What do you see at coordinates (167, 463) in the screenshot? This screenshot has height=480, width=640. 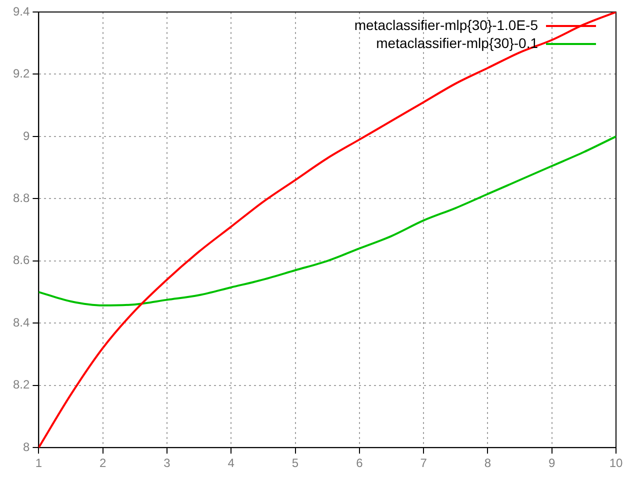 I see `x-tick-label: 3` at bounding box center [167, 463].